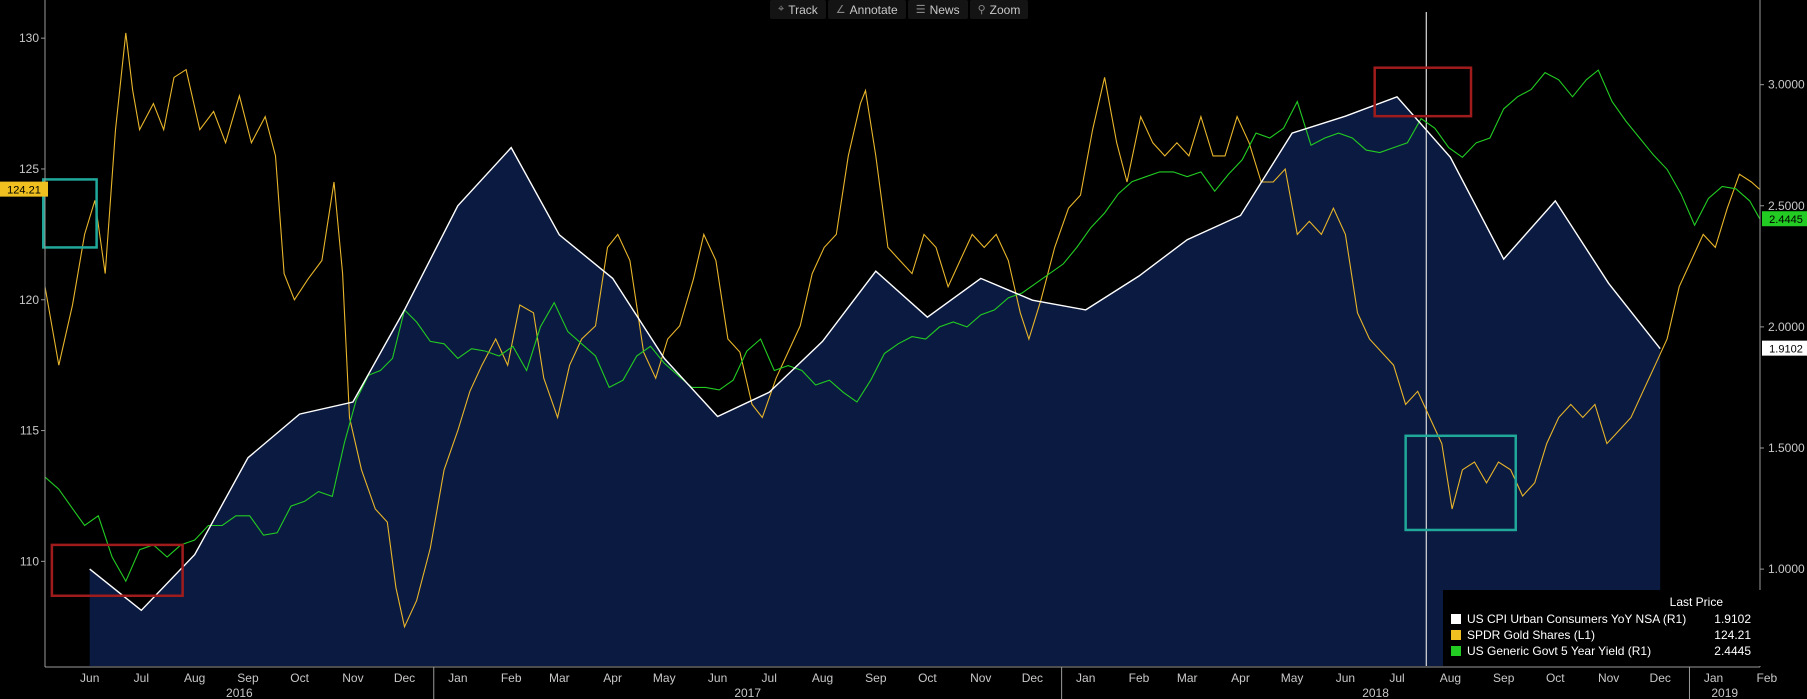  Describe the element at coordinates (1786, 327) in the screenshot. I see `right-tick-label: 2.0000` at that location.